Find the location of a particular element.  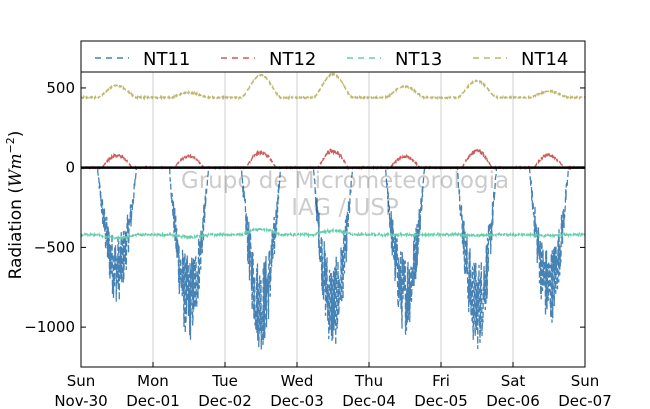

x-tick-weekday: Wed is located at coordinates (297, 381).